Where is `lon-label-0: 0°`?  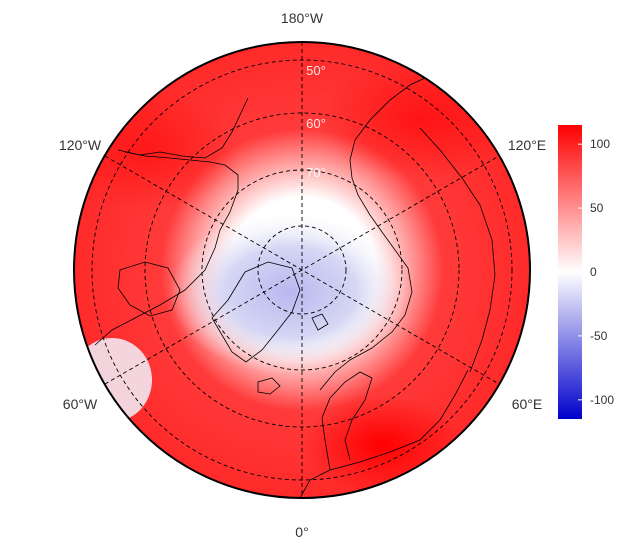 lon-label-0: 0° is located at coordinates (301, 532).